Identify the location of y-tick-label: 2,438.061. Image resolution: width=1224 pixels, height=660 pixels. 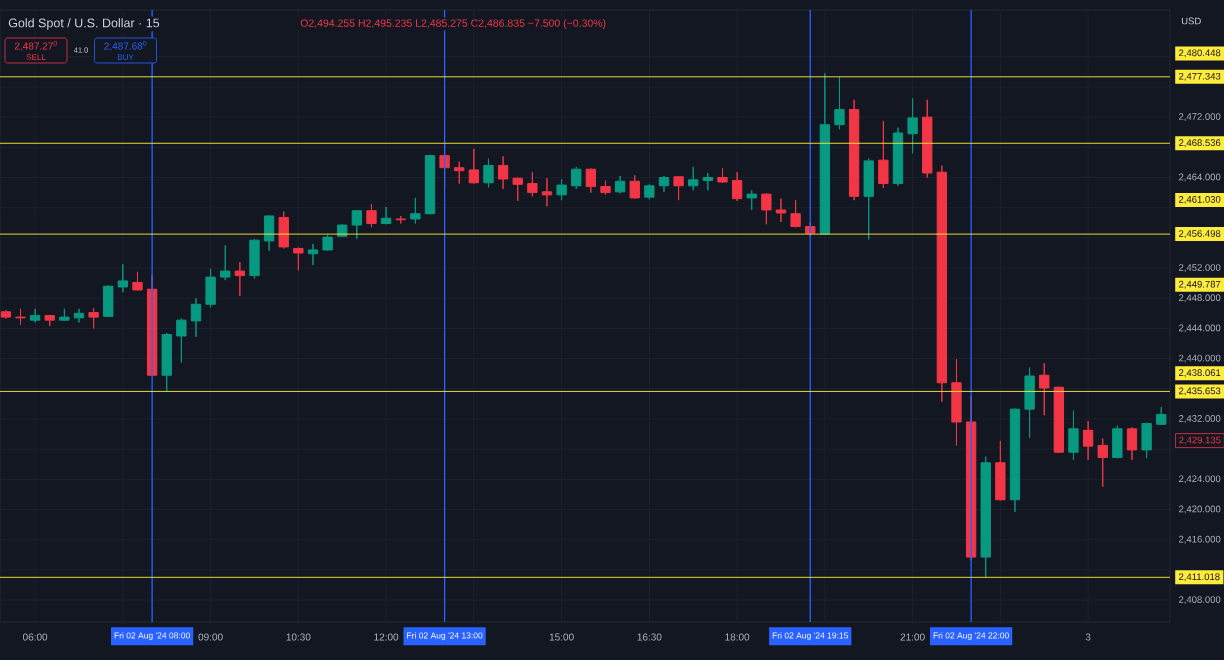
(1200, 373).